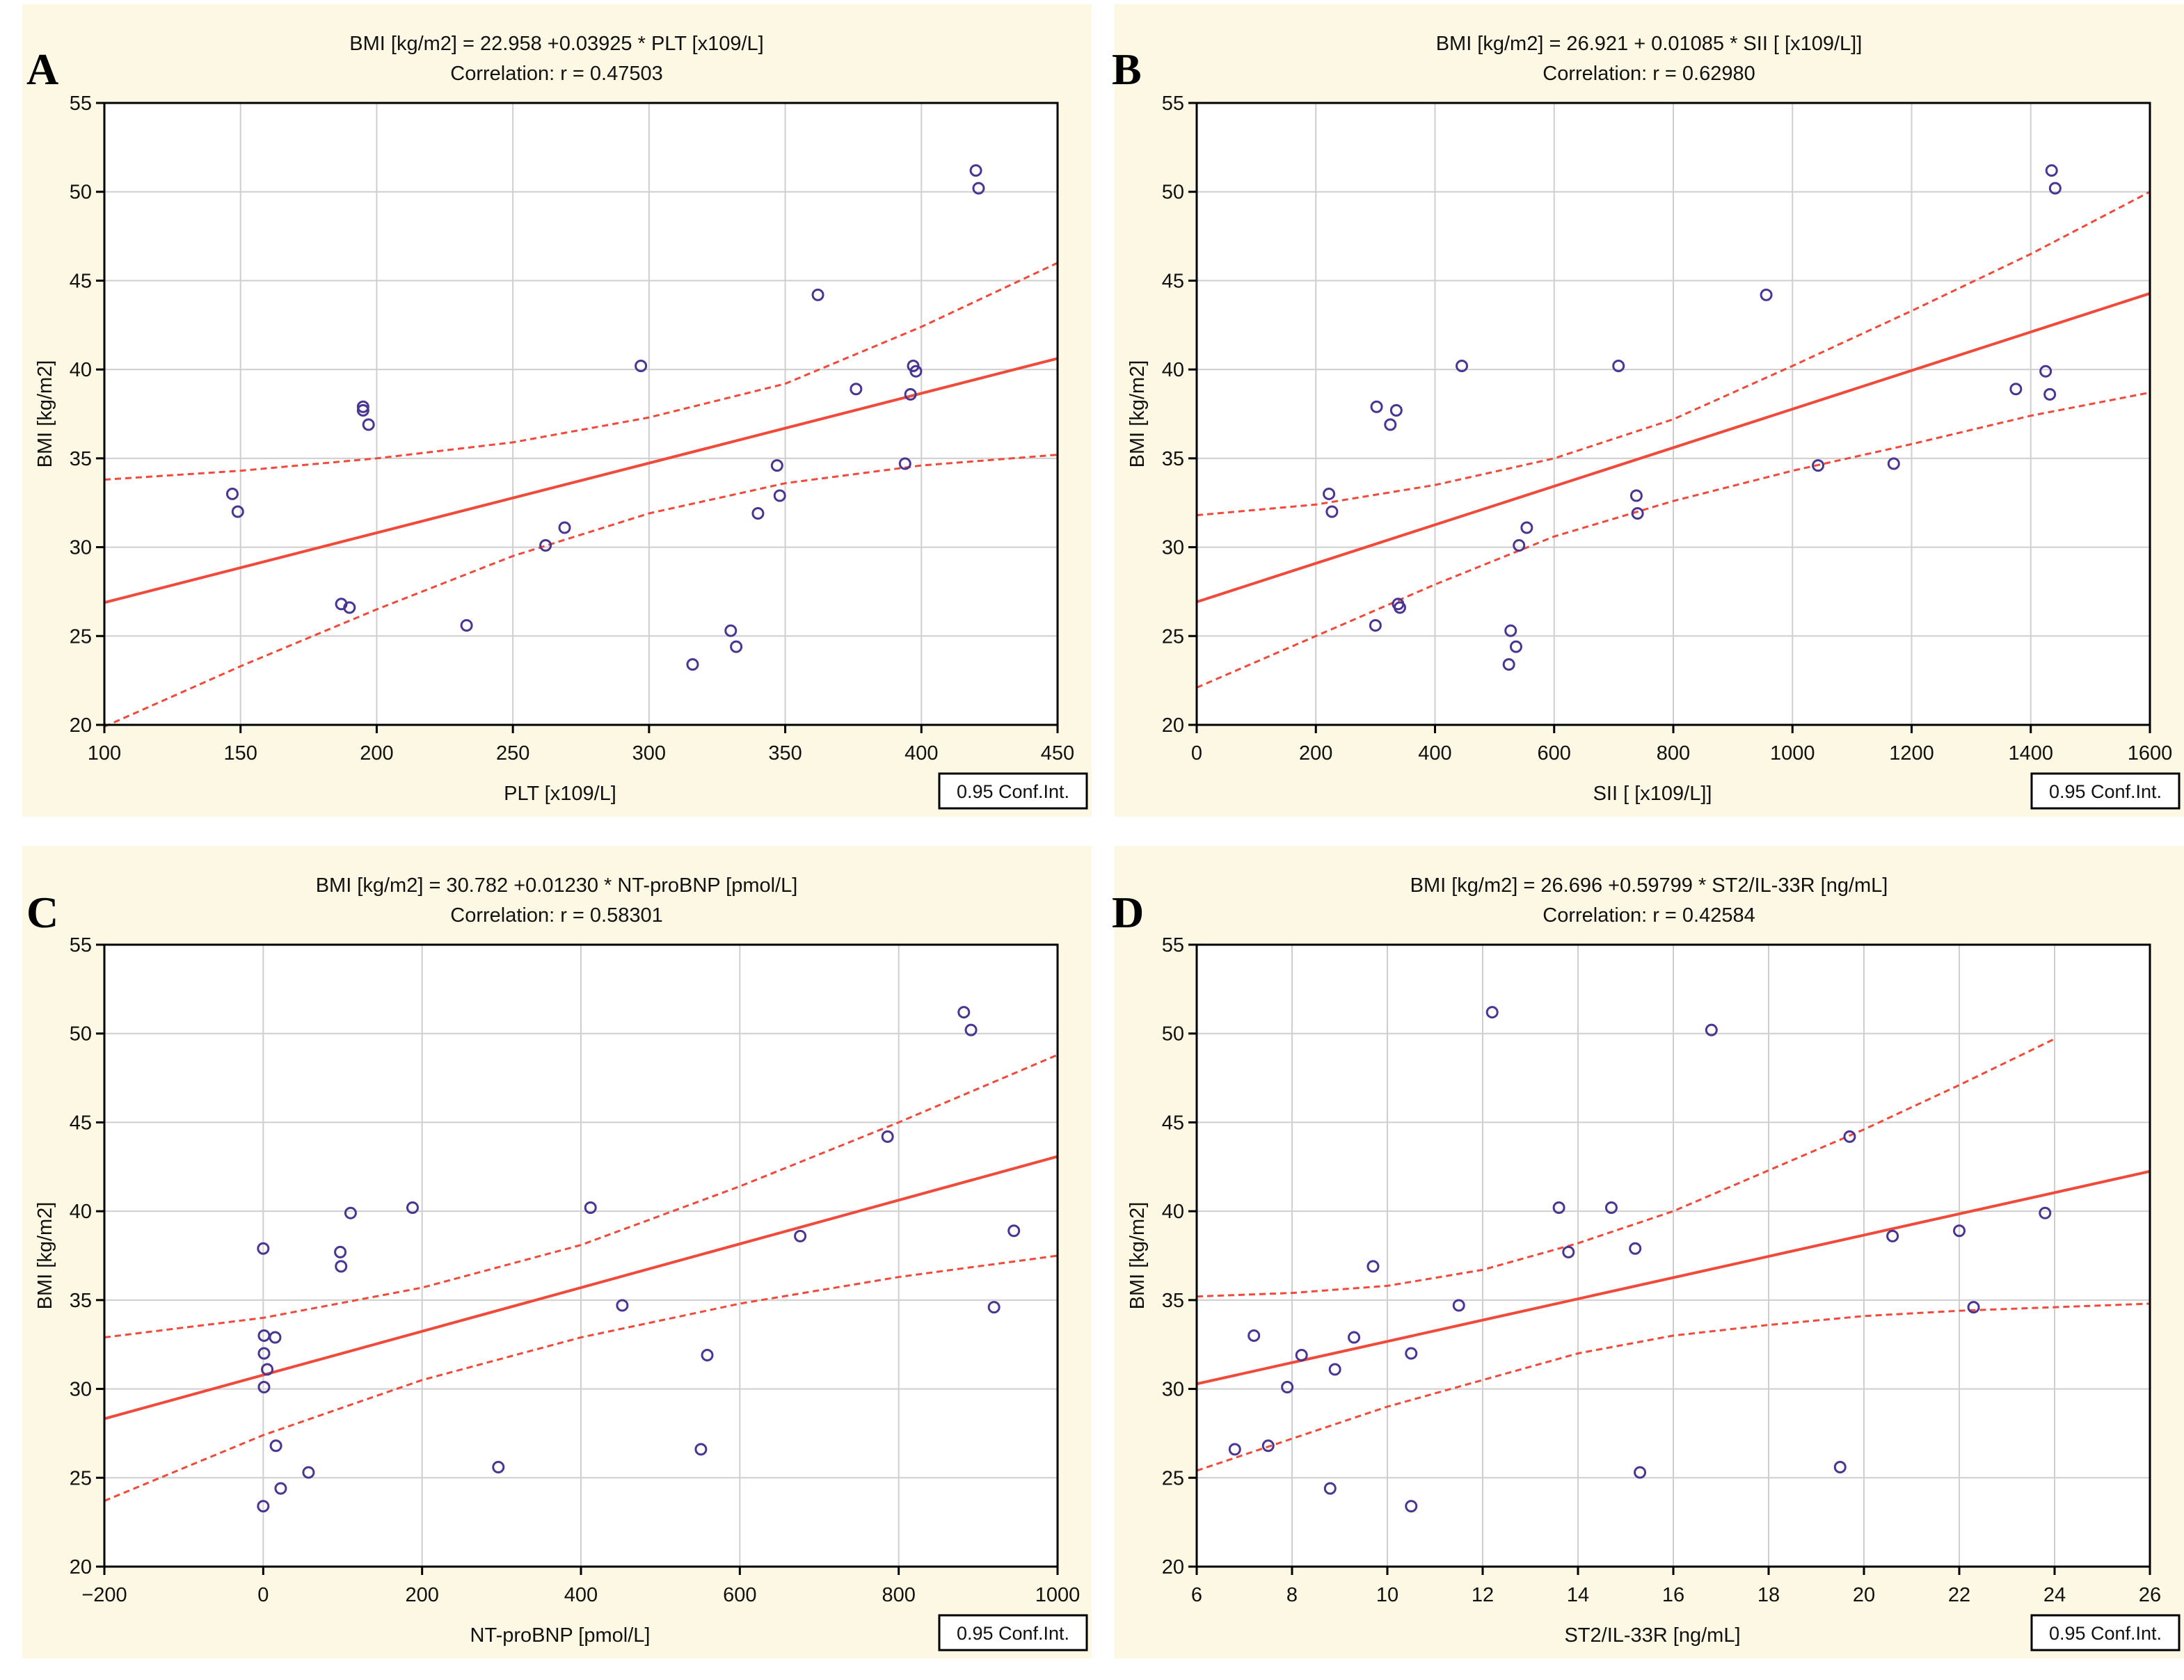 The image size is (2184, 1680). What do you see at coordinates (581, 1595) in the screenshot?
I see `x-tick-label: 400` at bounding box center [581, 1595].